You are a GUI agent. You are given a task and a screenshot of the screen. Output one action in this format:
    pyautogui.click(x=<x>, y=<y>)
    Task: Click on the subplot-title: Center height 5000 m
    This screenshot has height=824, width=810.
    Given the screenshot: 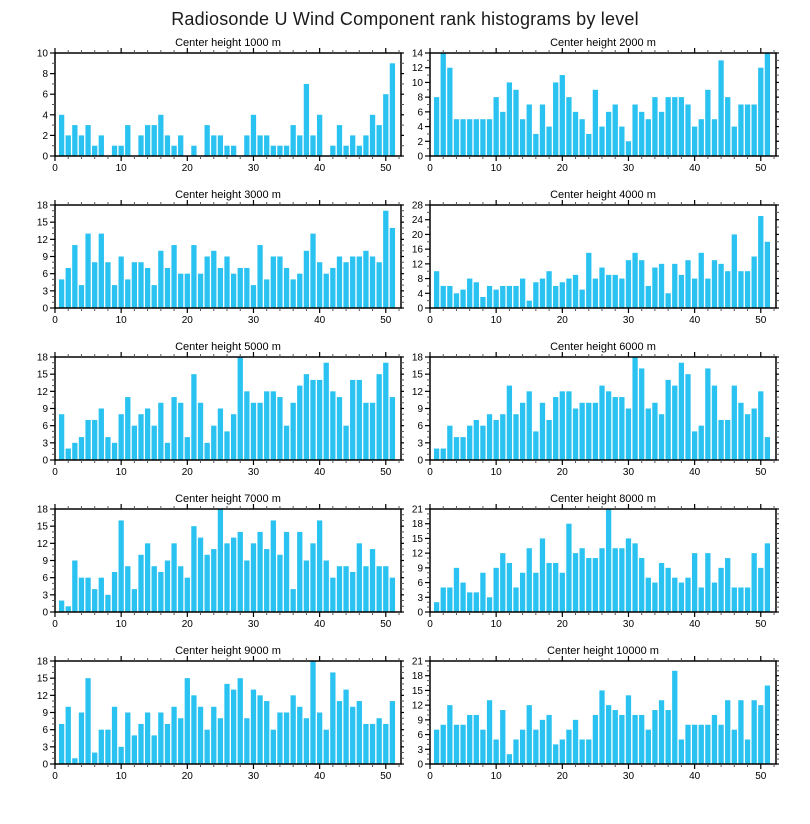 What is the action you would take?
    pyautogui.click(x=228, y=347)
    